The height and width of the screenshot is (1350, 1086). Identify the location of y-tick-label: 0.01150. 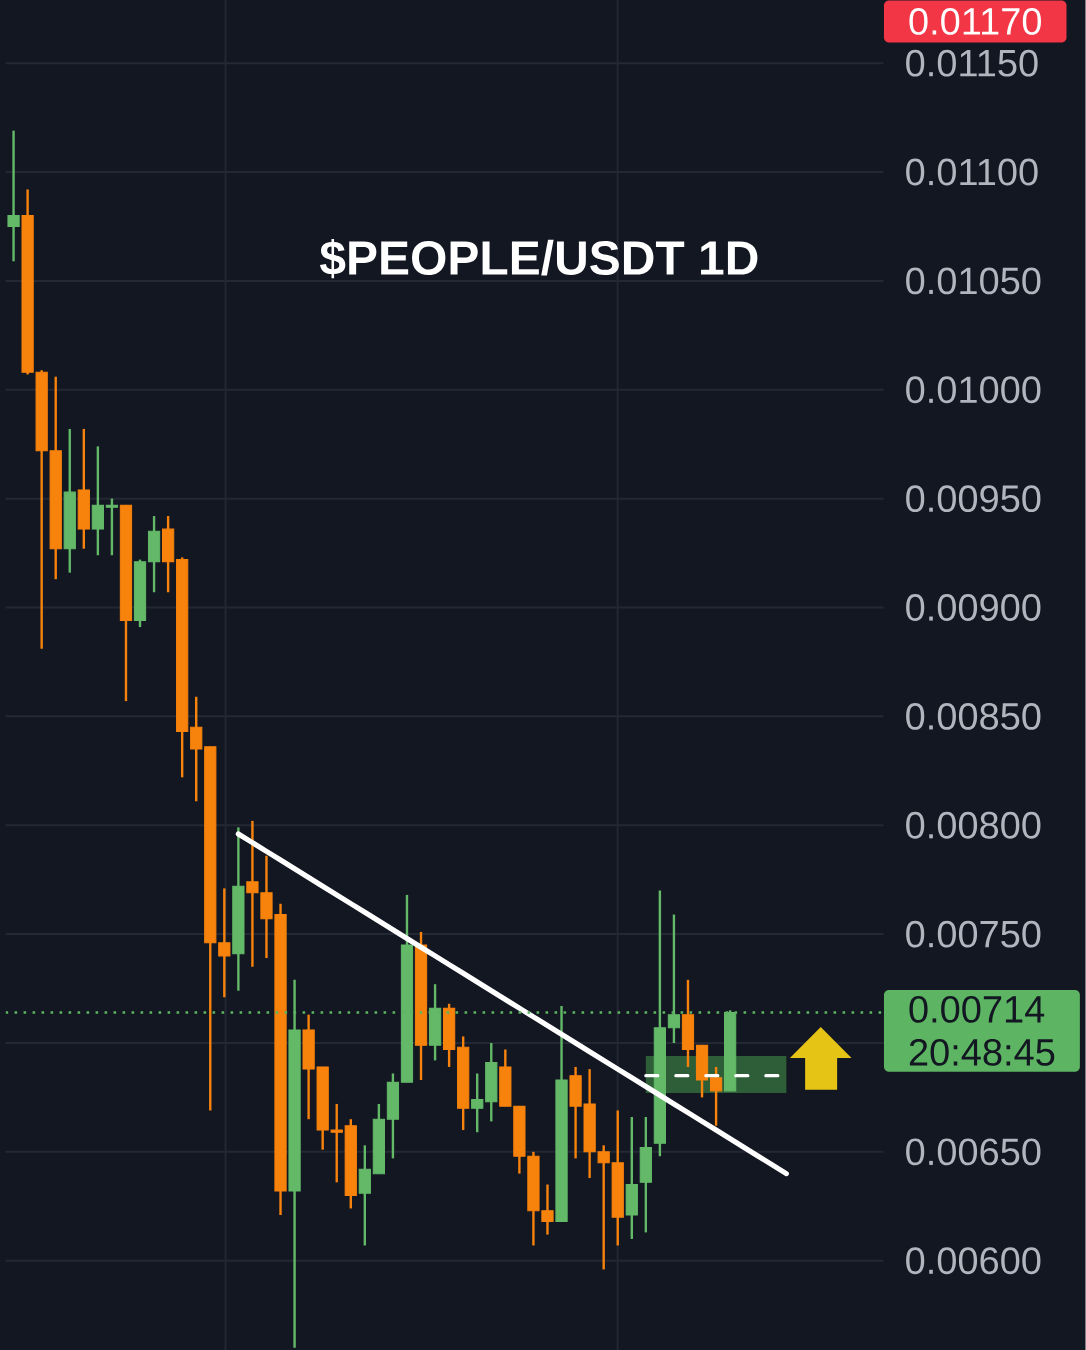
(972, 63).